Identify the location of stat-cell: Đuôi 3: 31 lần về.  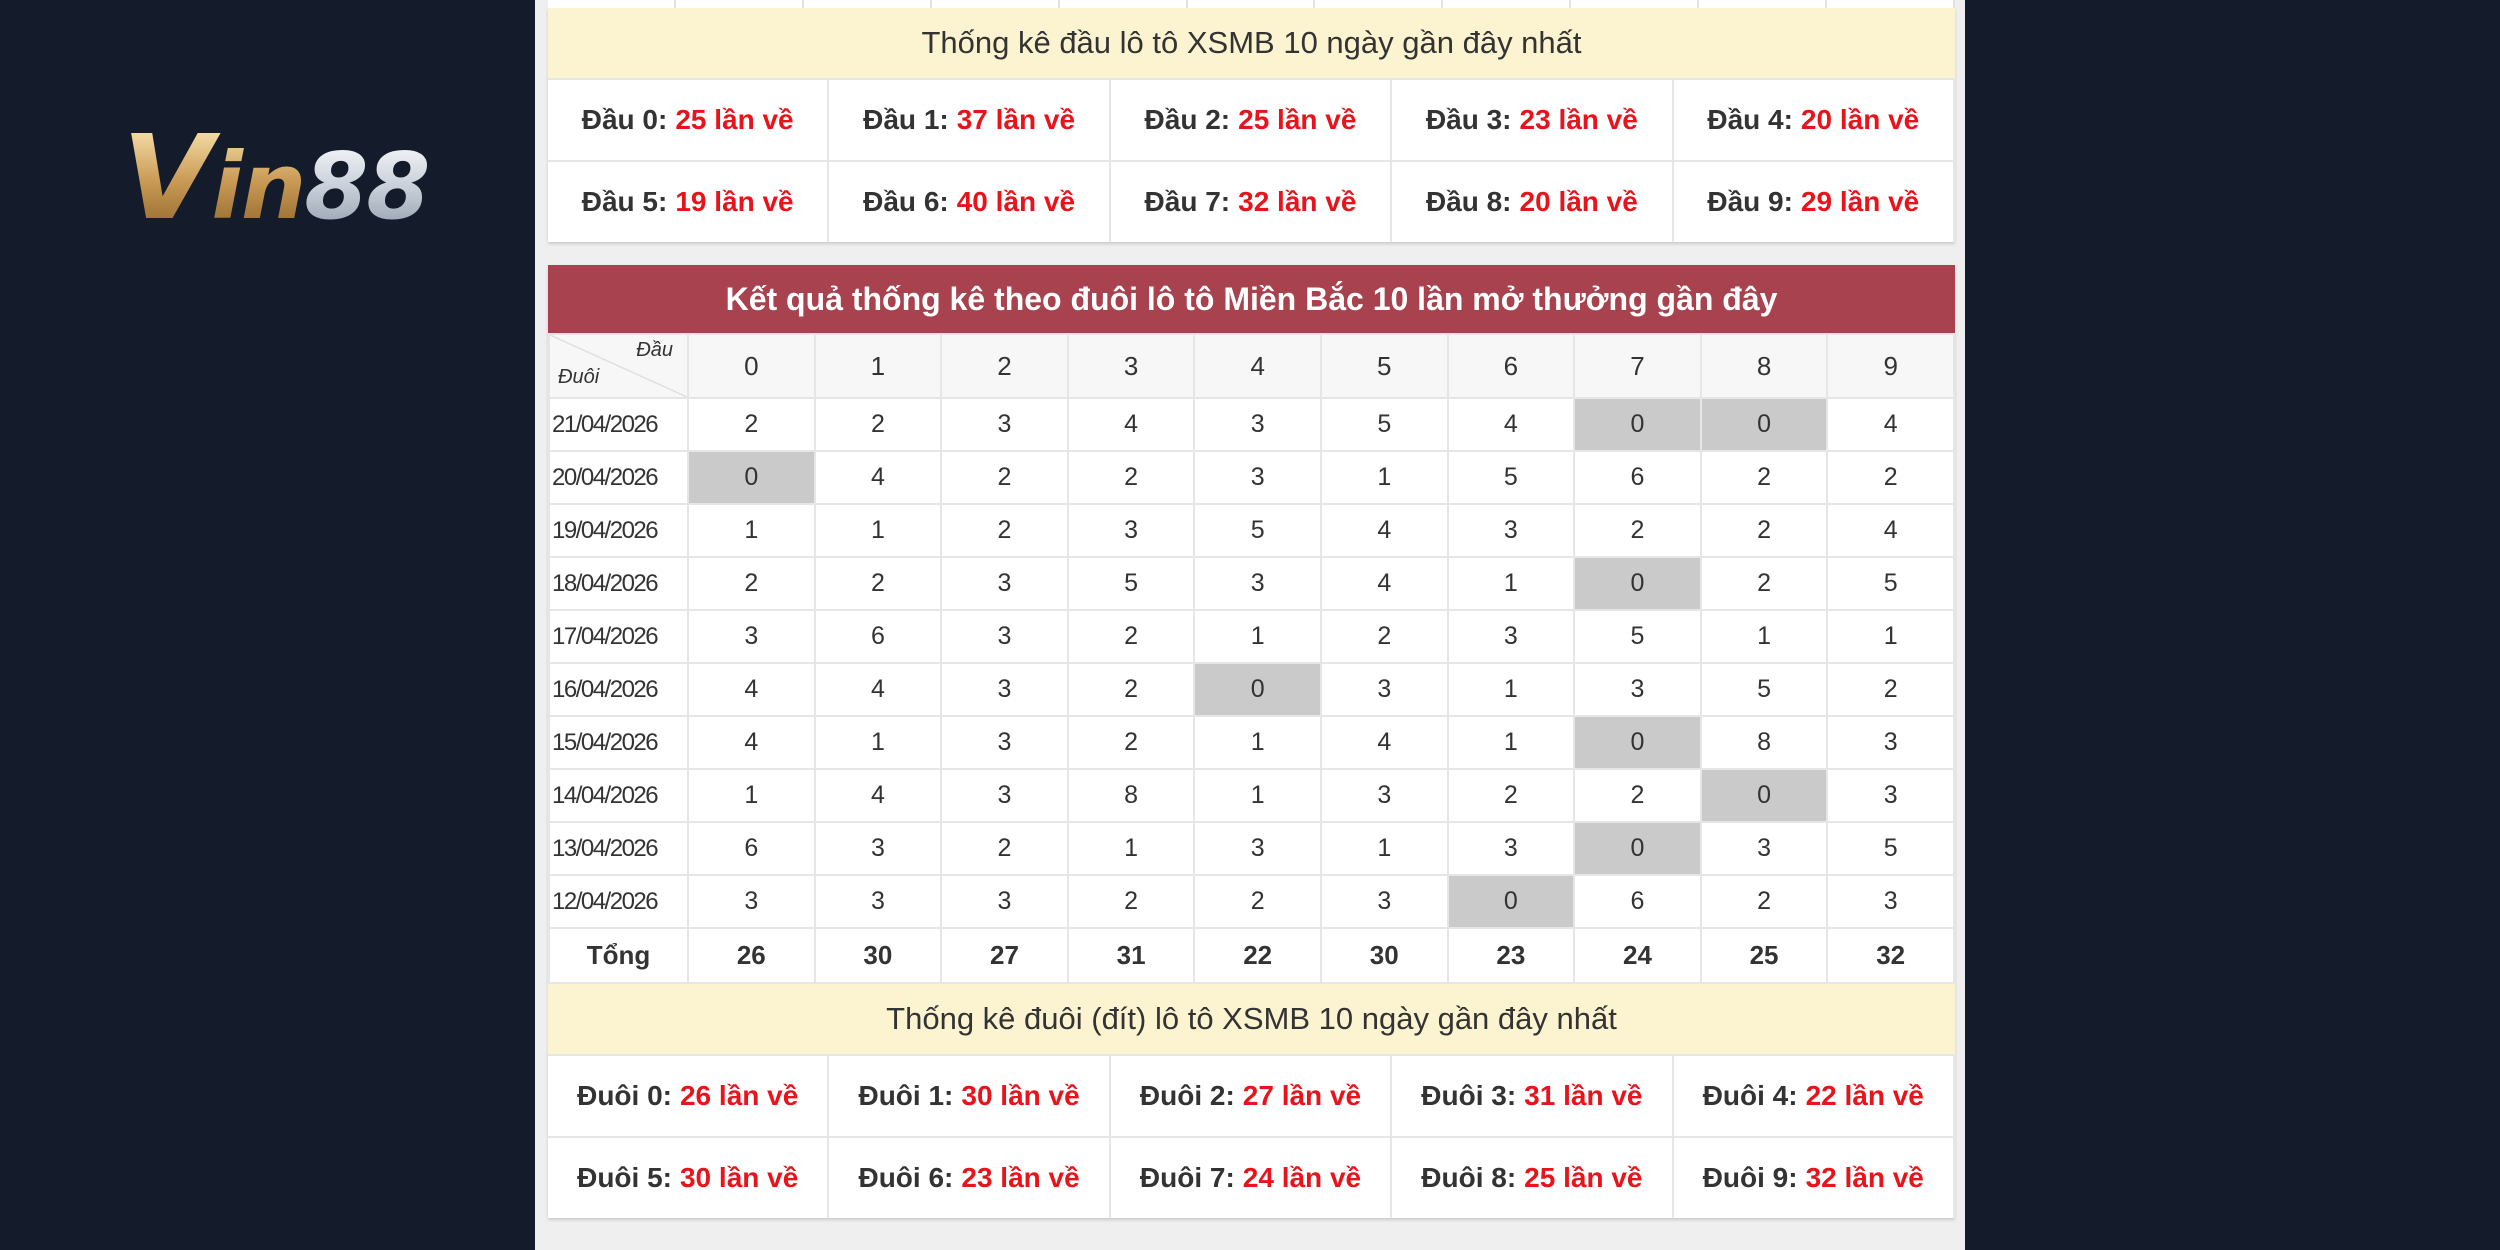
(1533, 1095).